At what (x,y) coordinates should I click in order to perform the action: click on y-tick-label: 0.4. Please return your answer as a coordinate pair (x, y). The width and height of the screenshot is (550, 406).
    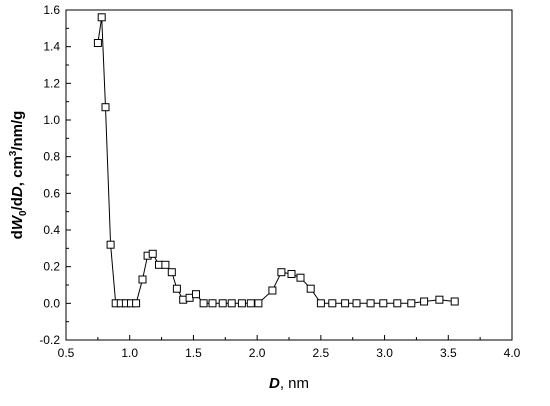
    Looking at the image, I should click on (51, 230).